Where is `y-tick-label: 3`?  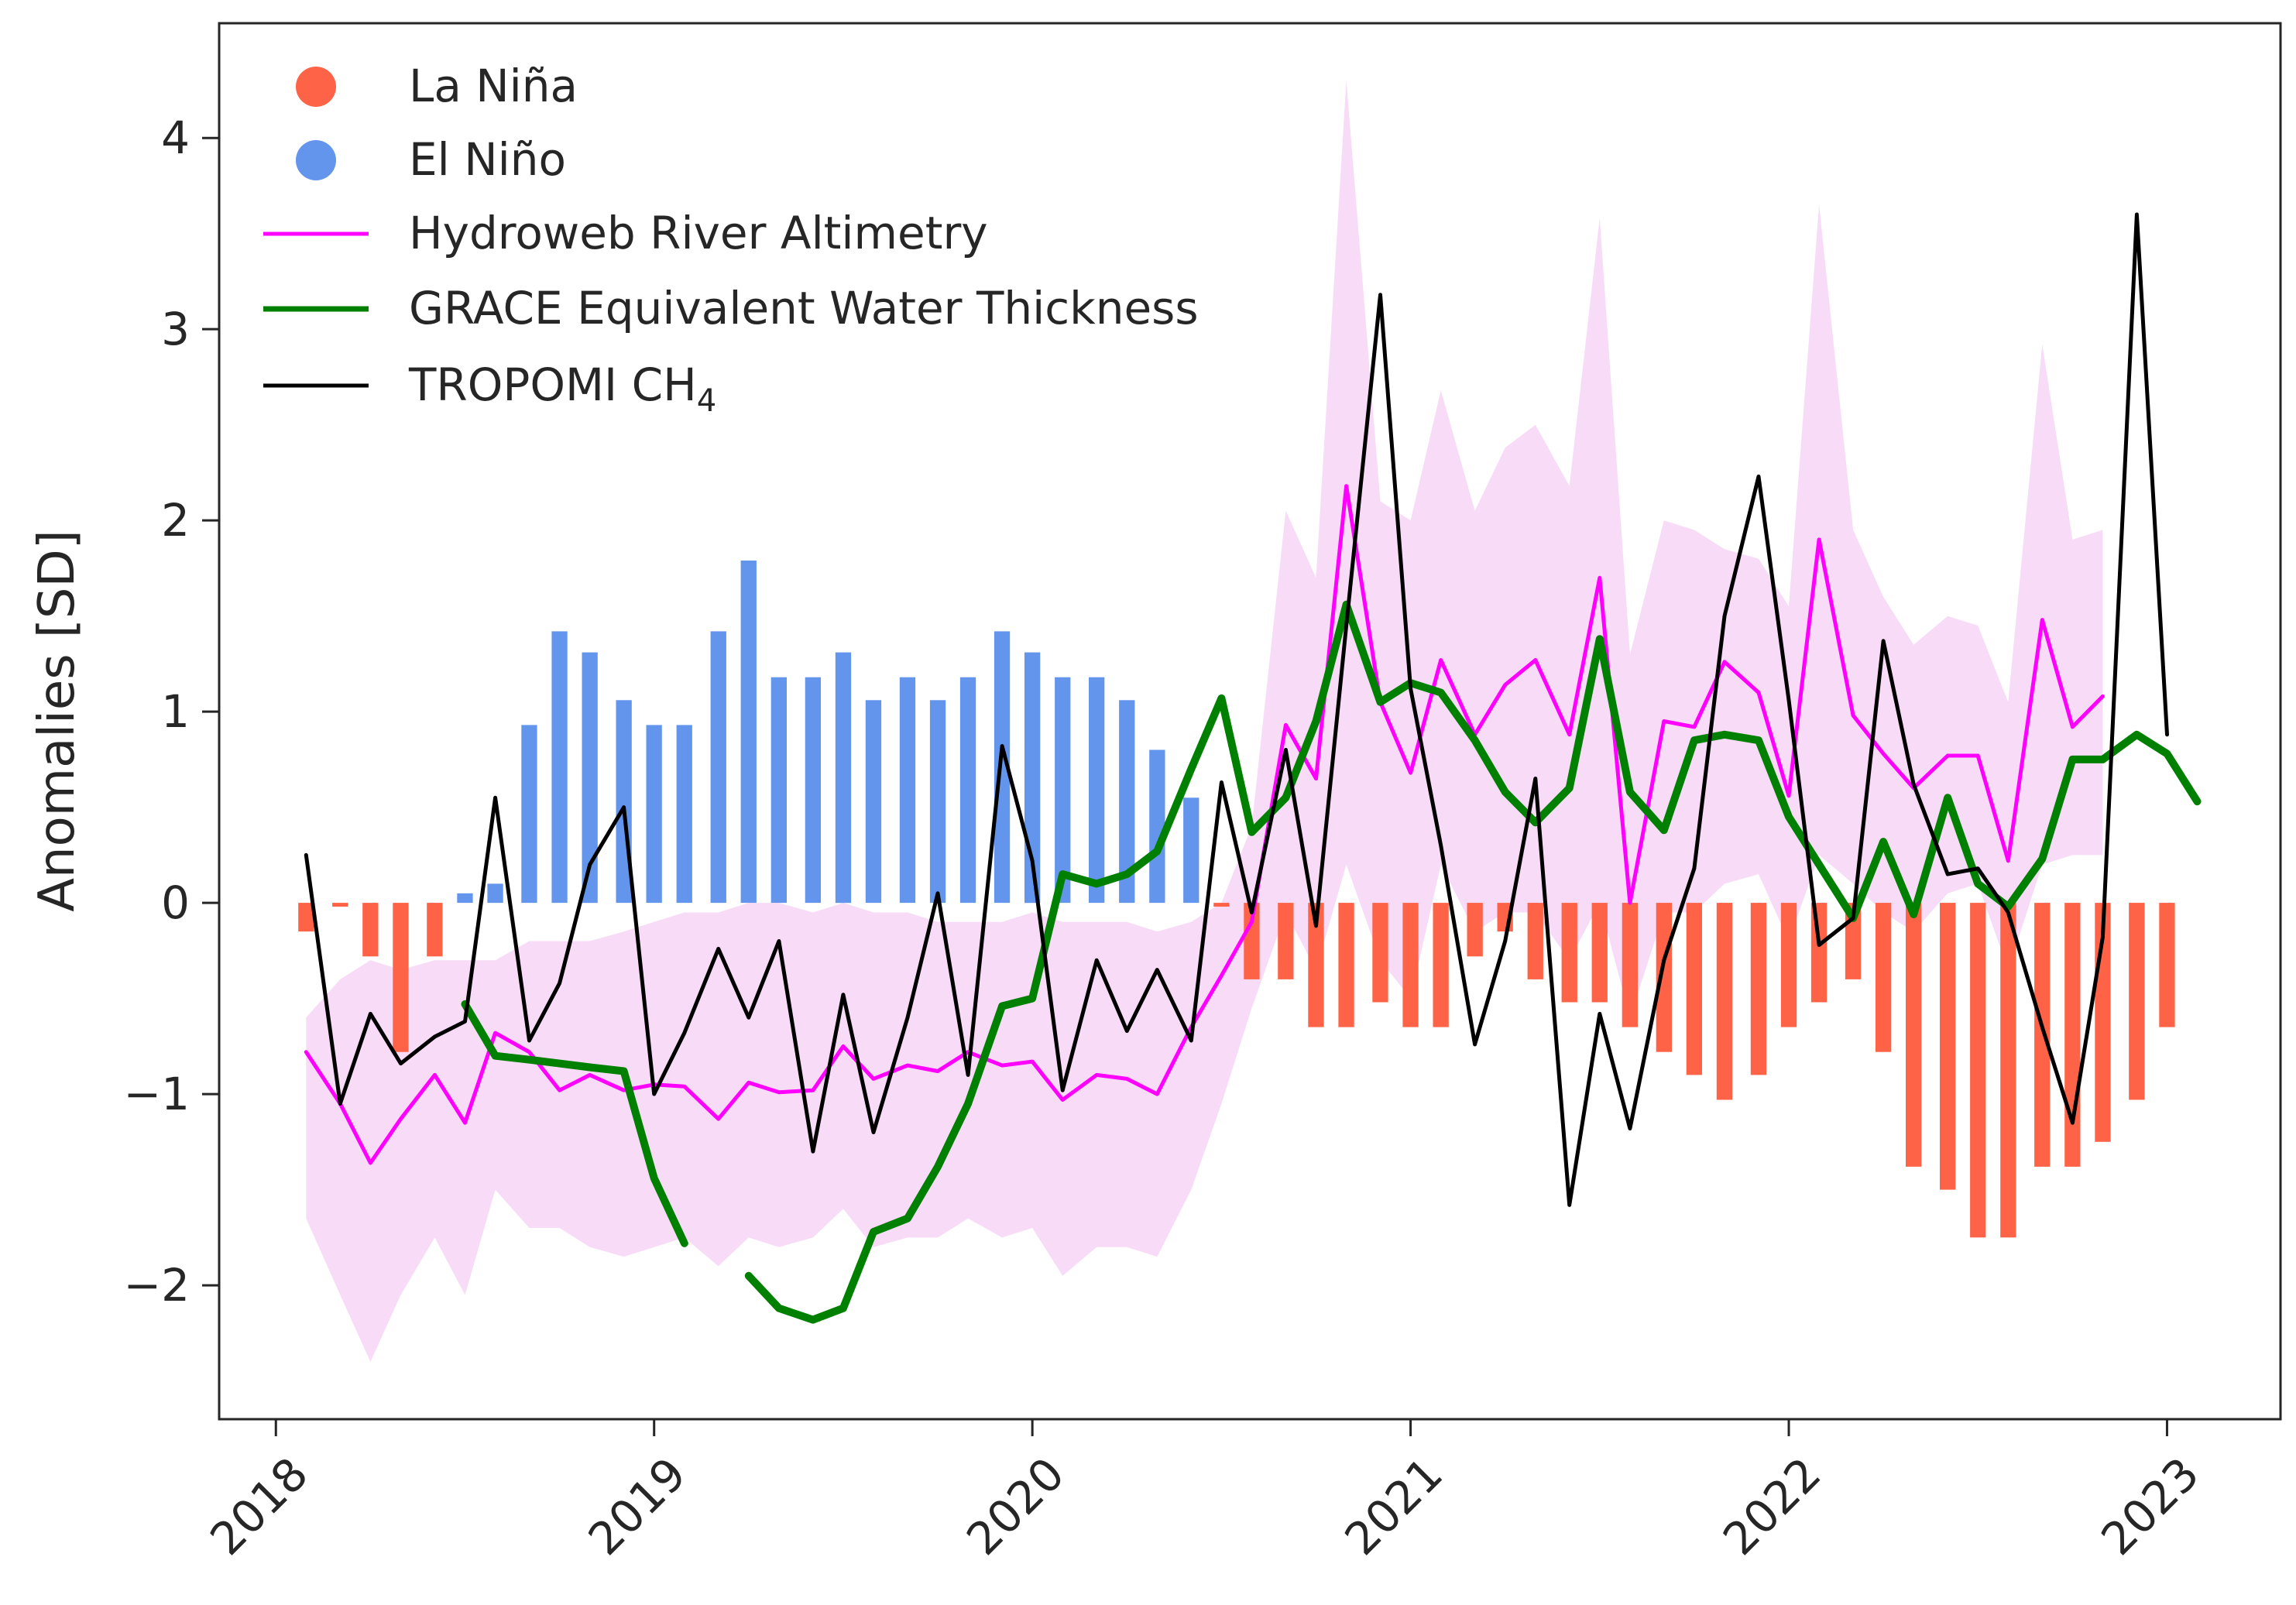
y-tick-label: 3 is located at coordinates (175, 329).